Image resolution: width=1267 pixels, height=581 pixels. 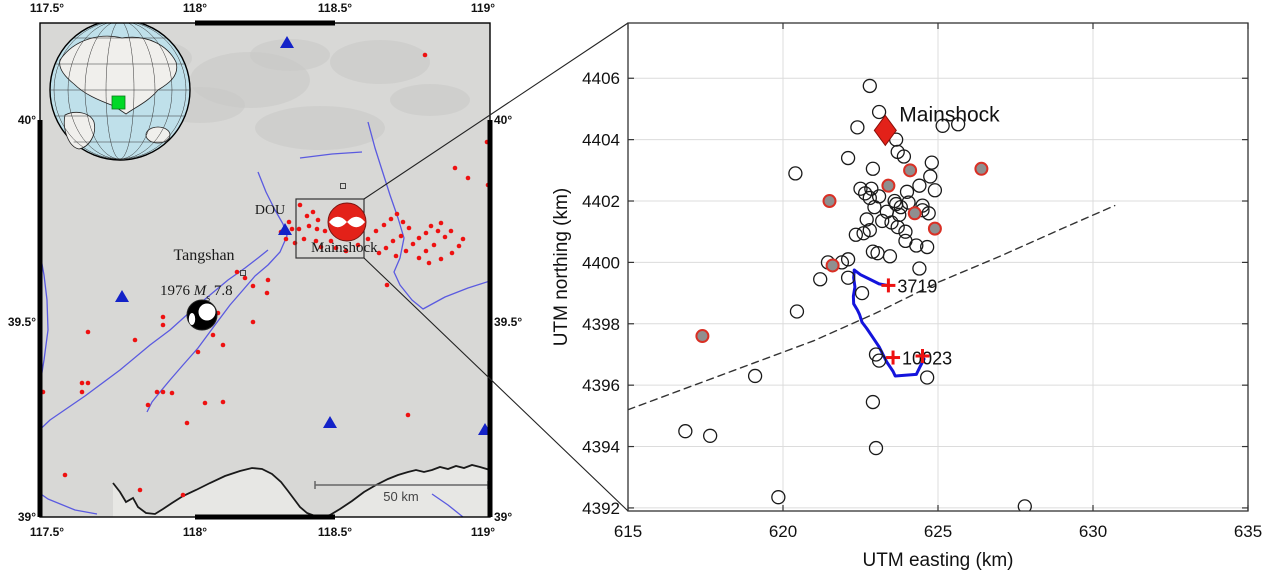 What do you see at coordinates (601, 385) in the screenshot?
I see `y-tick-label: 4396` at bounding box center [601, 385].